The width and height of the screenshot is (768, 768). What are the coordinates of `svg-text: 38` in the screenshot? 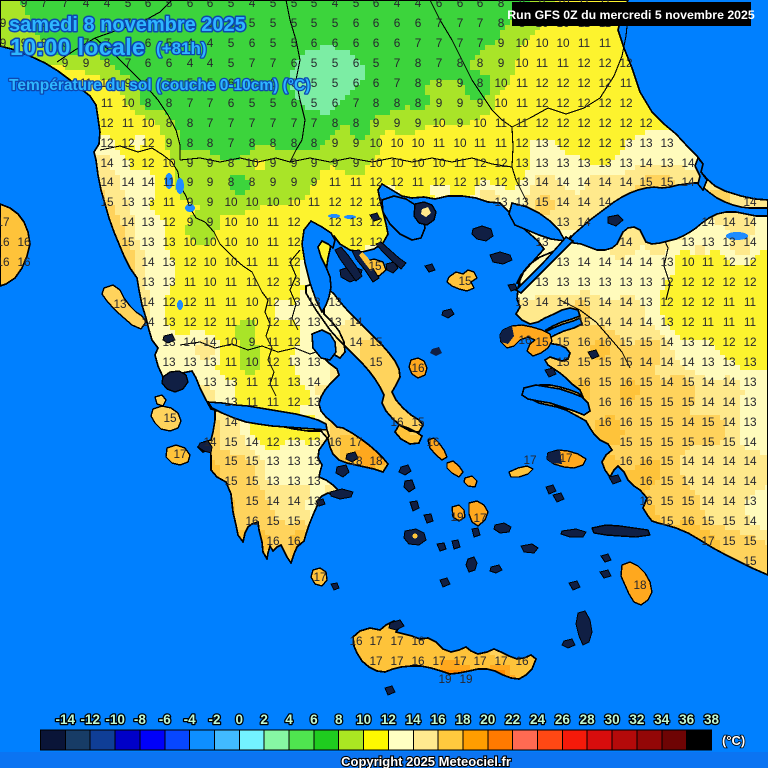 It's located at (712, 719).